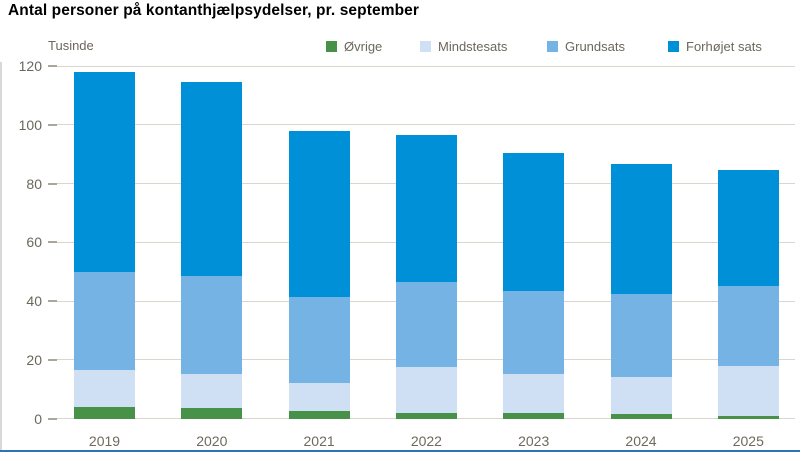 This screenshot has height=458, width=800. I want to click on y-tick-label-60: 60, so click(34, 242).